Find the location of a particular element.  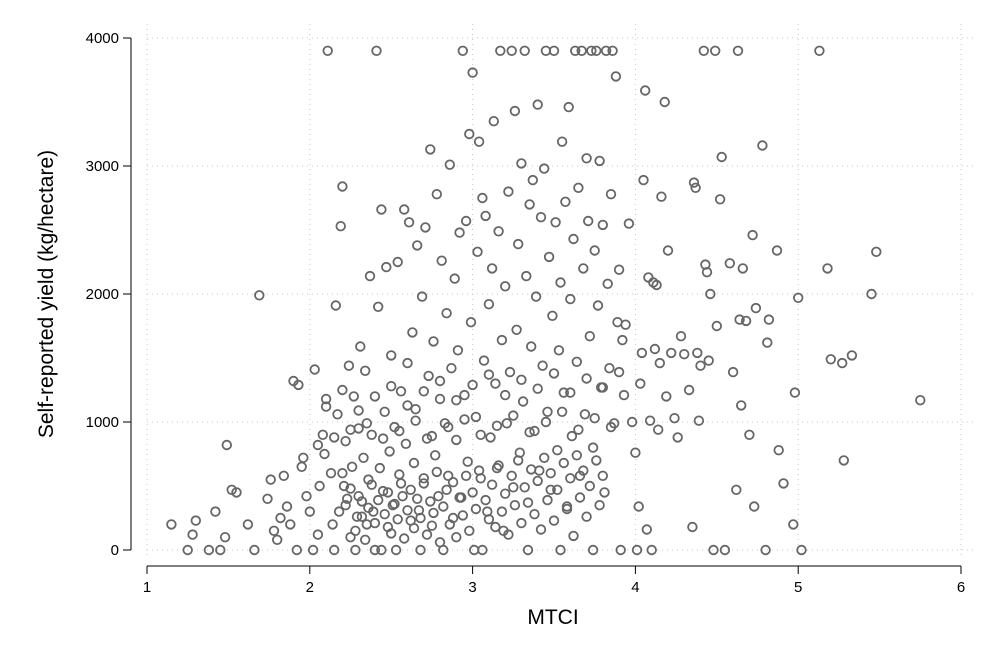

x-tick-label: 4 is located at coordinates (635, 587).